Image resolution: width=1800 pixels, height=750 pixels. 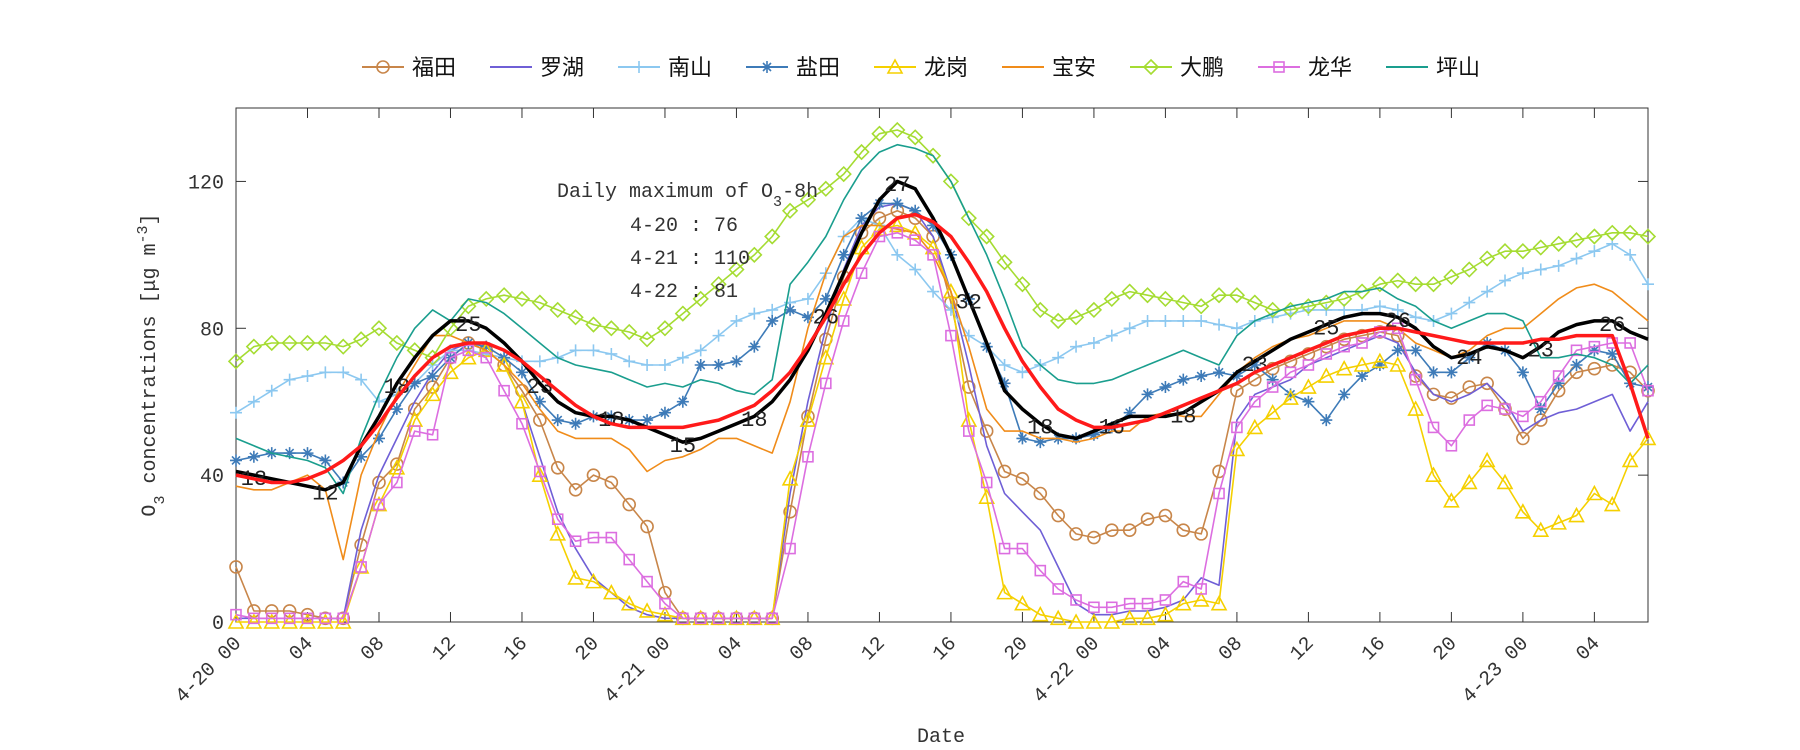 What do you see at coordinates (777, 202) in the screenshot?
I see `text-part: 3` at bounding box center [777, 202].